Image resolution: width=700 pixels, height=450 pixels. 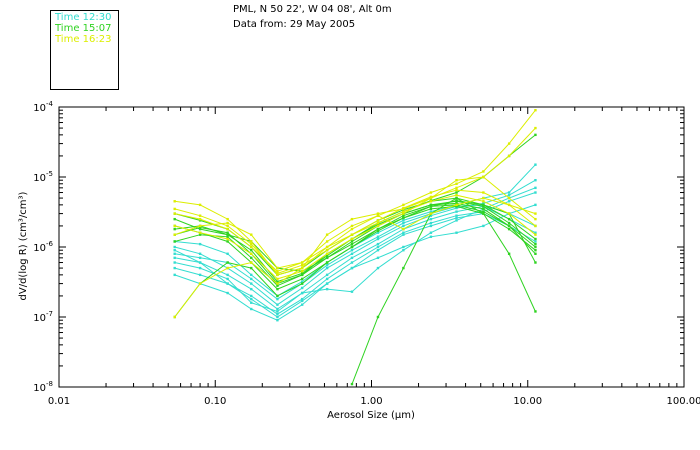 I want to click on legend-item-1623: Time 16:23, so click(x=83, y=39).